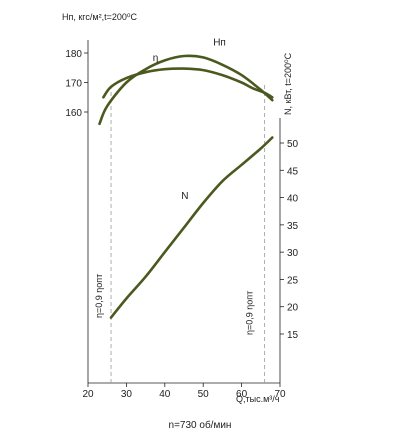 This screenshot has width=400, height=446. I want to click on x-tick-label: 20, so click(88, 394).